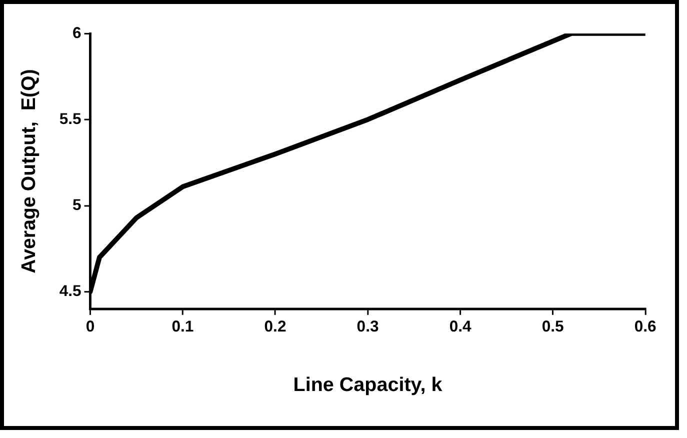  Describe the element at coordinates (275, 327) in the screenshot. I see `x-tick-label: 0.2` at that location.